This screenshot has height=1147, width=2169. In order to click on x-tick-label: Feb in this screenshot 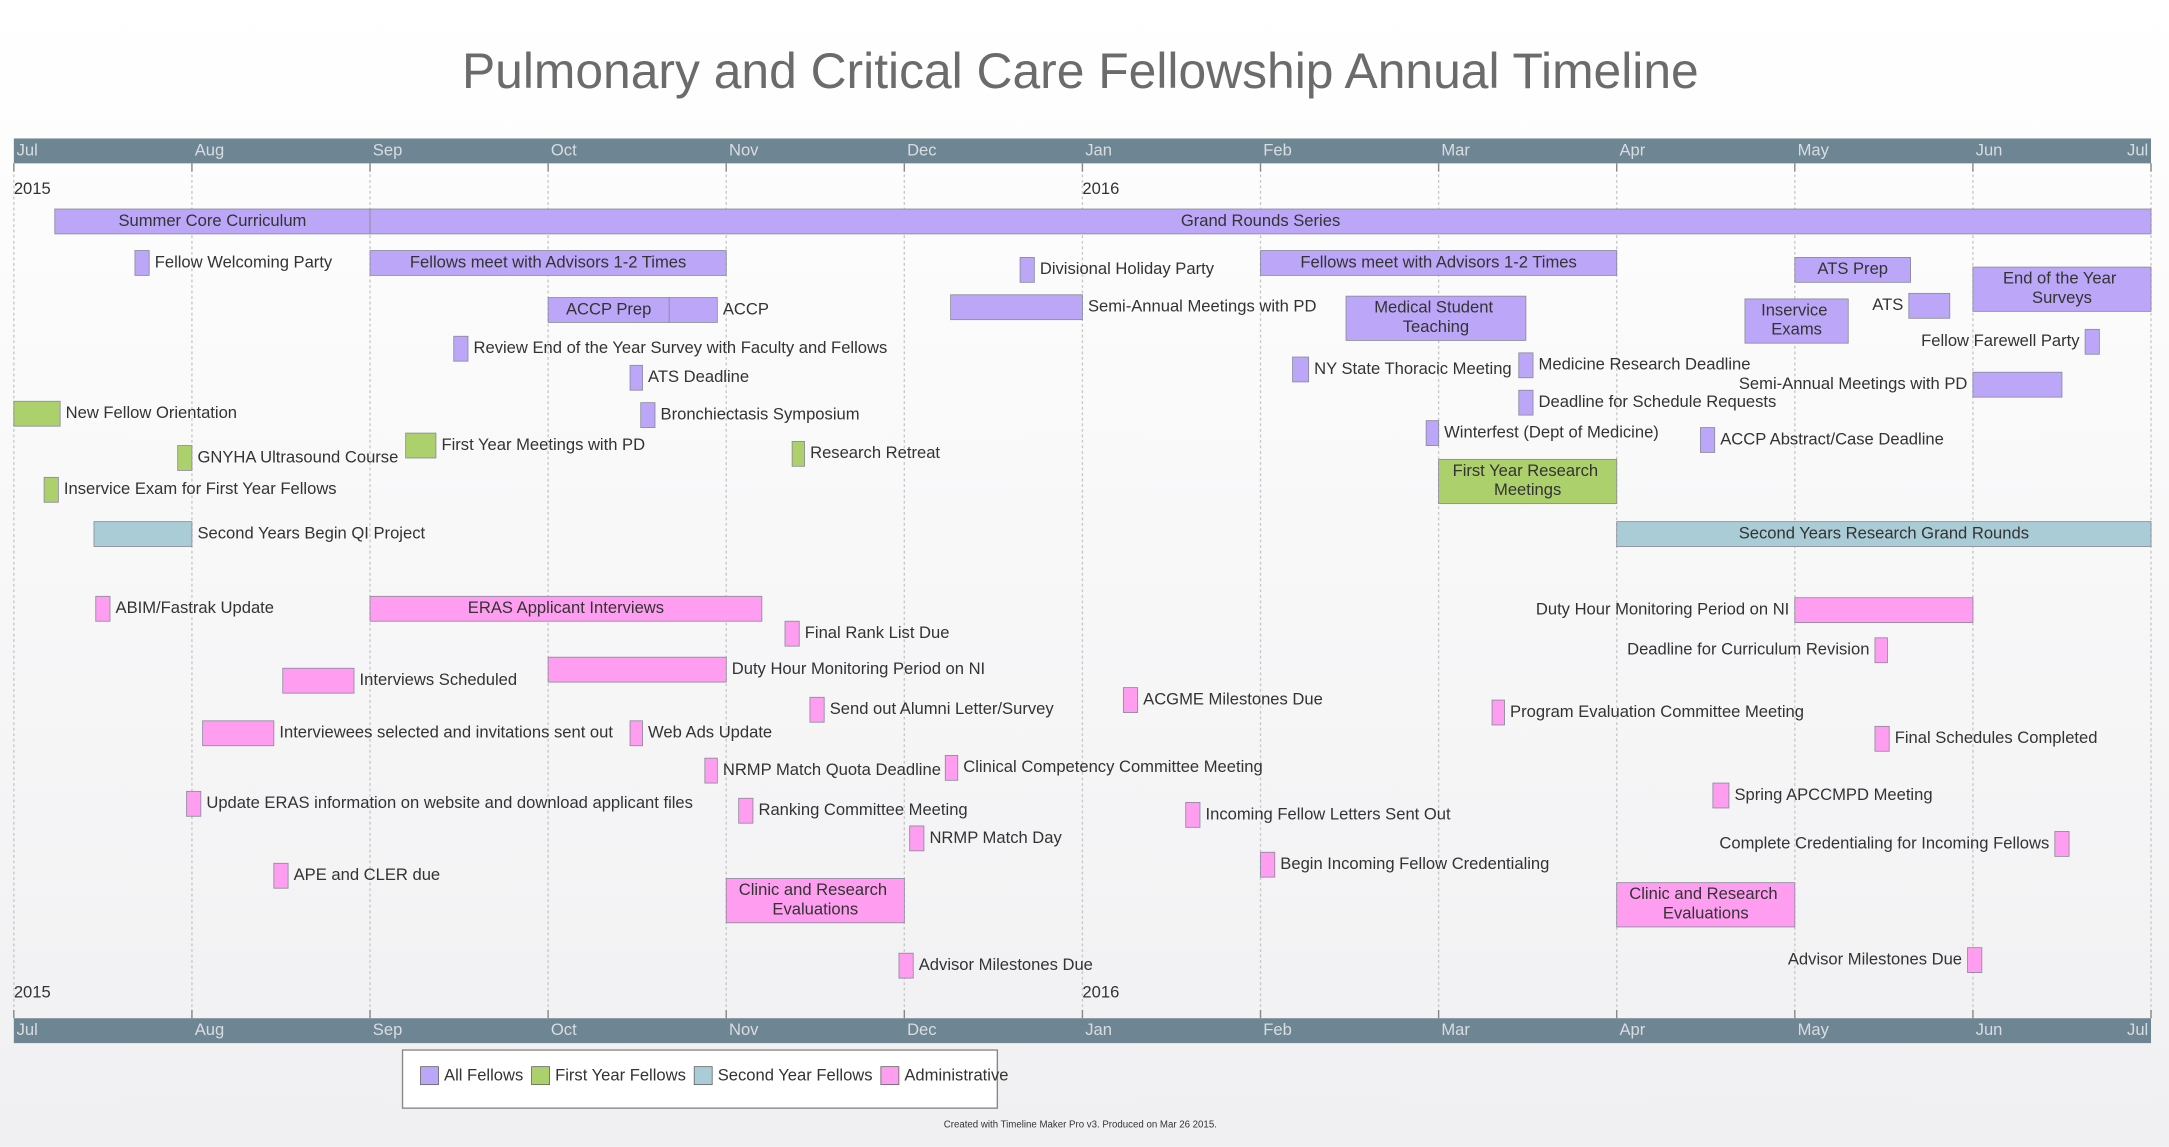, I will do `click(1277, 1029)`.